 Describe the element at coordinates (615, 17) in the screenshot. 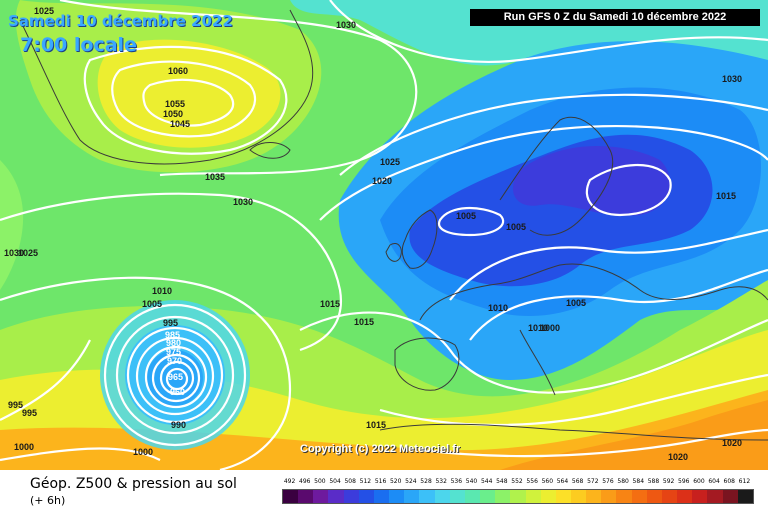

I see `run-info-banner: Run GFS 0 Z du Samedi 10 décembre 2022` at that location.